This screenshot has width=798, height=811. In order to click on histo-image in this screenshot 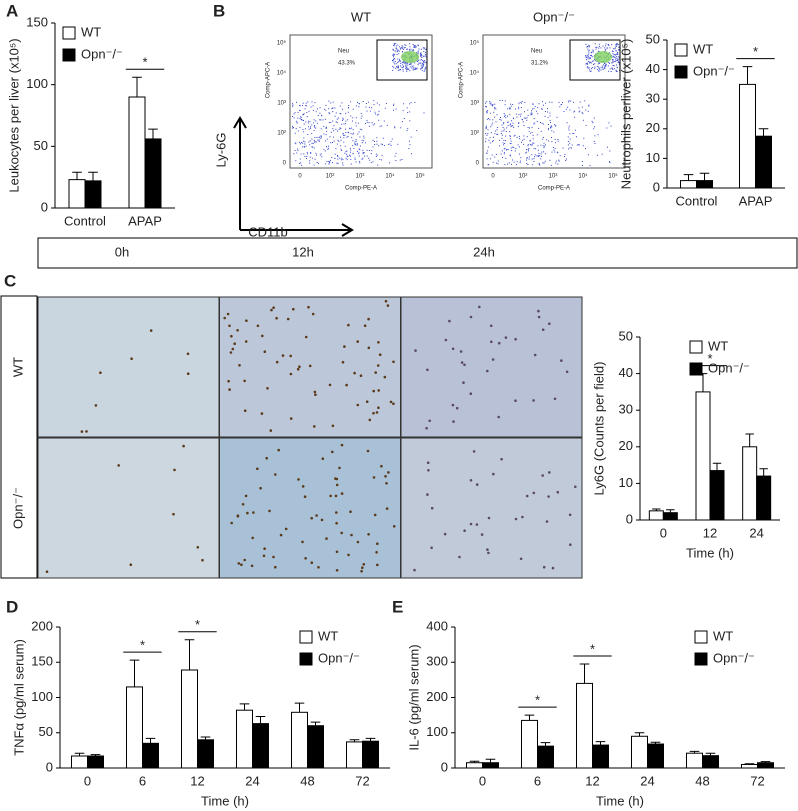, I will do `click(128, 508)`.